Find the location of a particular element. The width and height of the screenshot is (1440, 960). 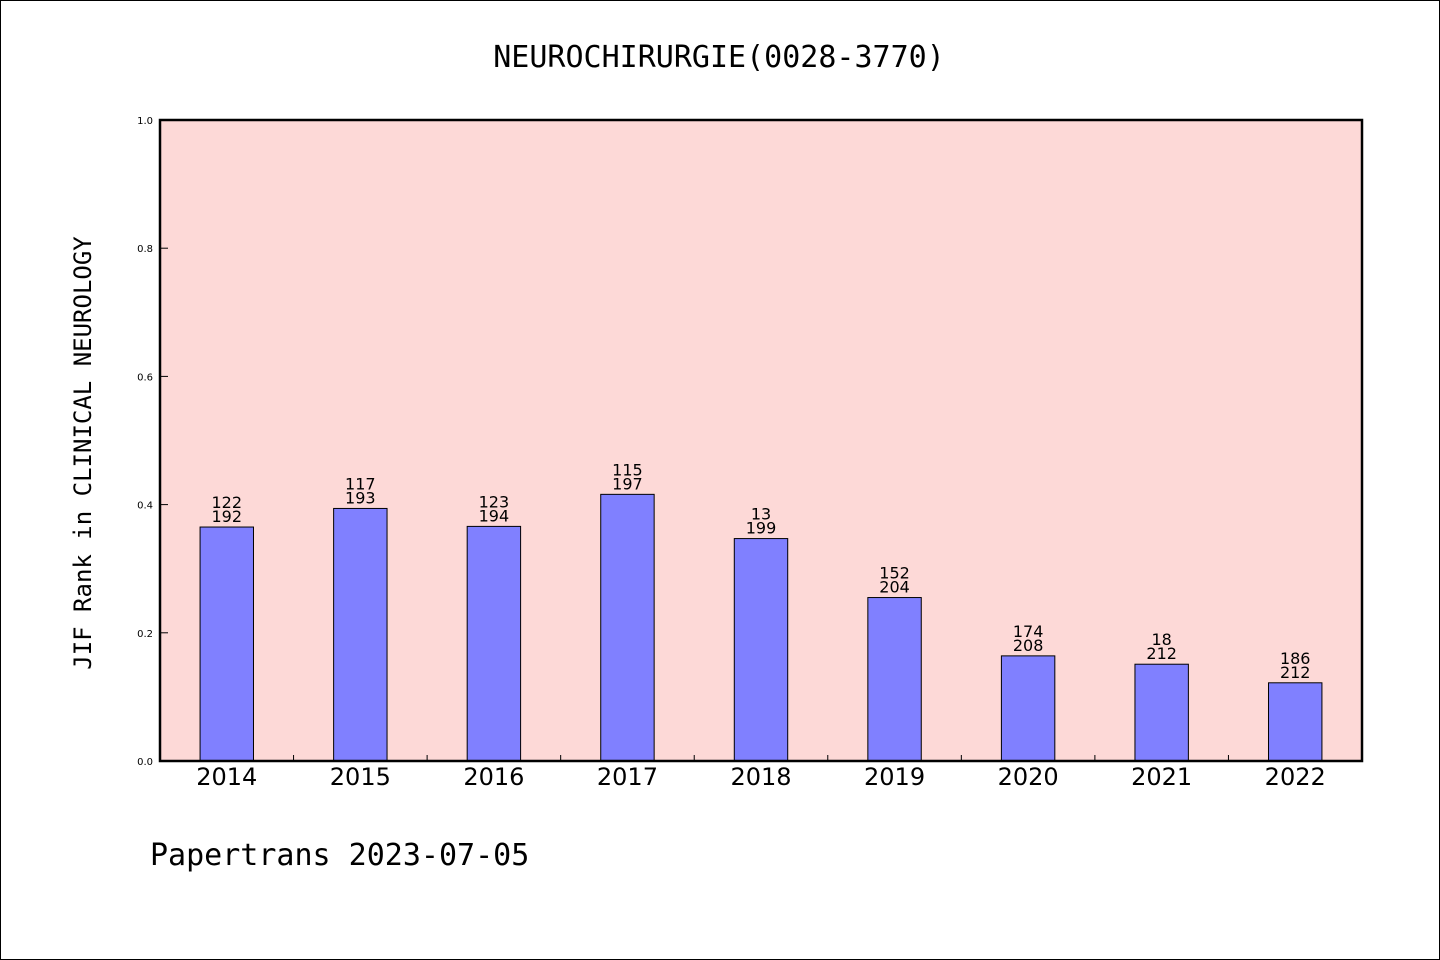

x-tick-label: 2016 is located at coordinates (493, 777).